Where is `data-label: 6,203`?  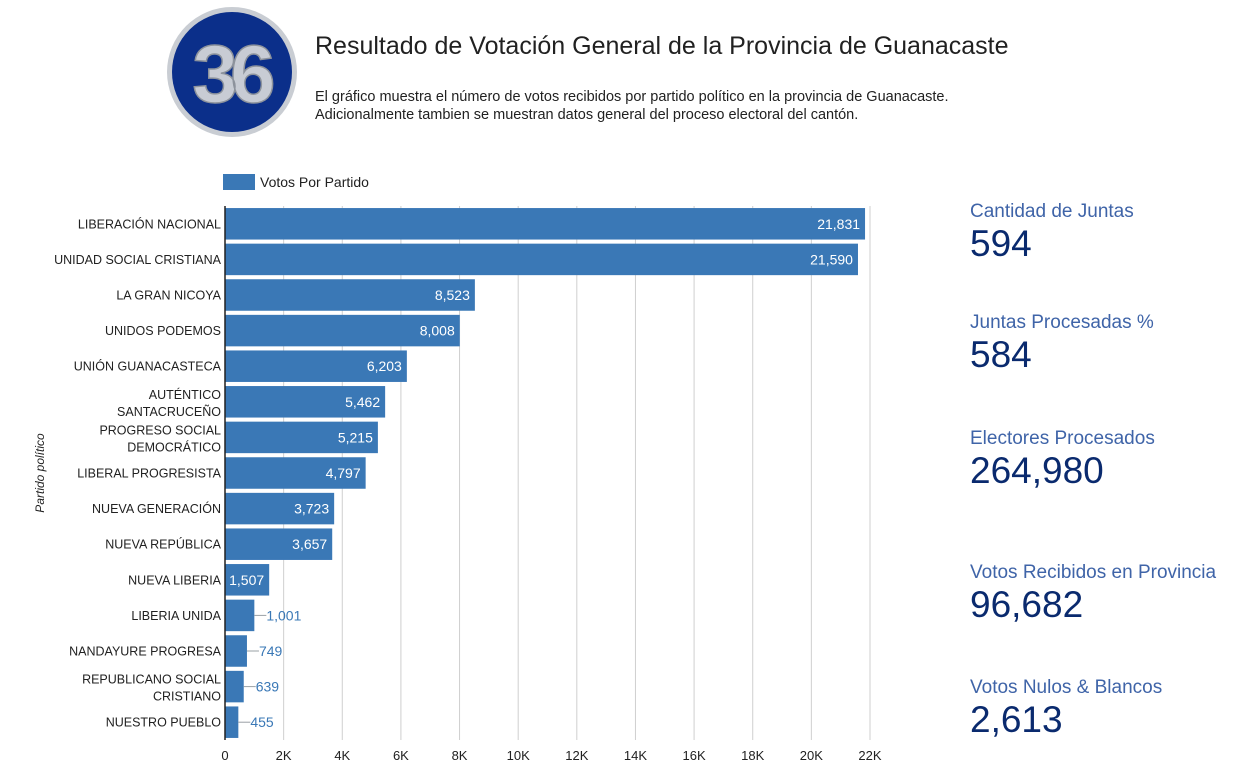 data-label: 6,203 is located at coordinates (384, 366).